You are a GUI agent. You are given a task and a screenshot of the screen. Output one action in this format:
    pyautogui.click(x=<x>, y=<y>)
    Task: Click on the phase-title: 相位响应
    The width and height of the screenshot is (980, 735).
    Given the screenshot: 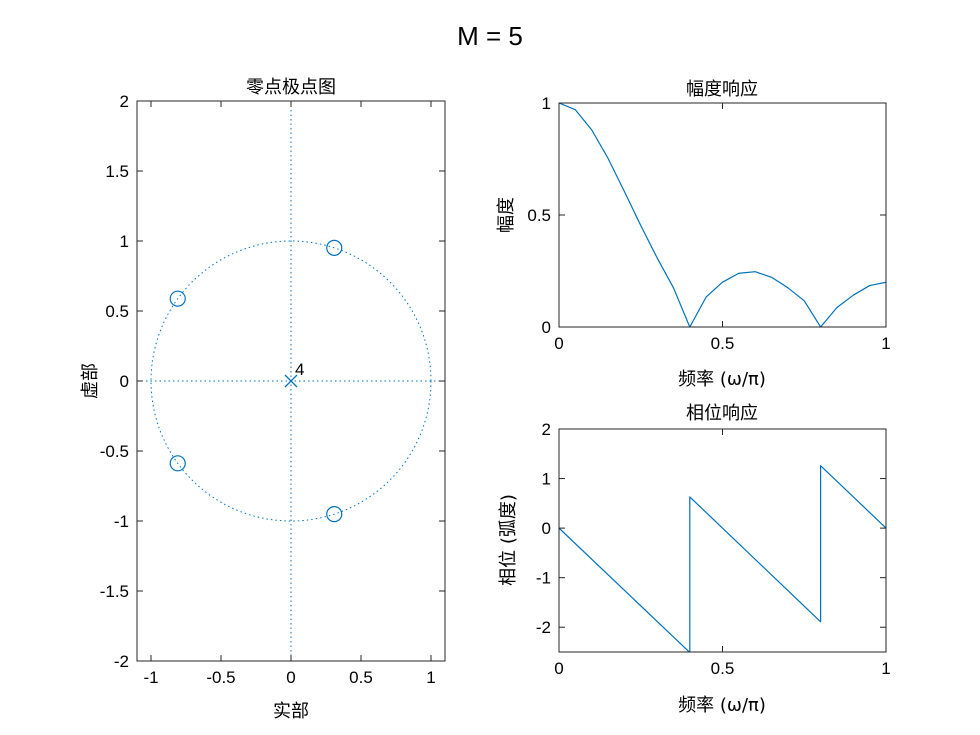 What is the action you would take?
    pyautogui.click(x=722, y=413)
    